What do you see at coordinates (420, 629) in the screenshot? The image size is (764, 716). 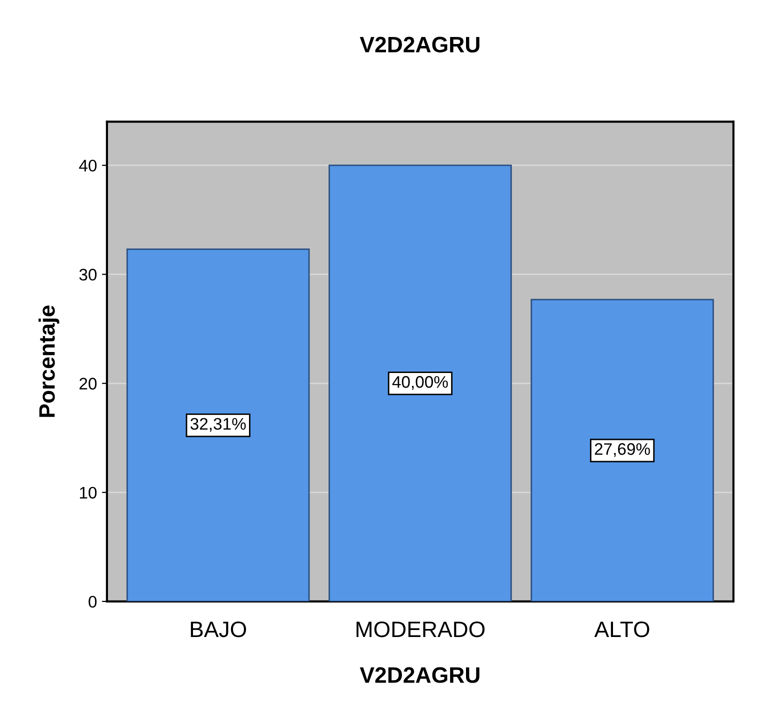 I see `x-tick-label: MODERADO` at bounding box center [420, 629].